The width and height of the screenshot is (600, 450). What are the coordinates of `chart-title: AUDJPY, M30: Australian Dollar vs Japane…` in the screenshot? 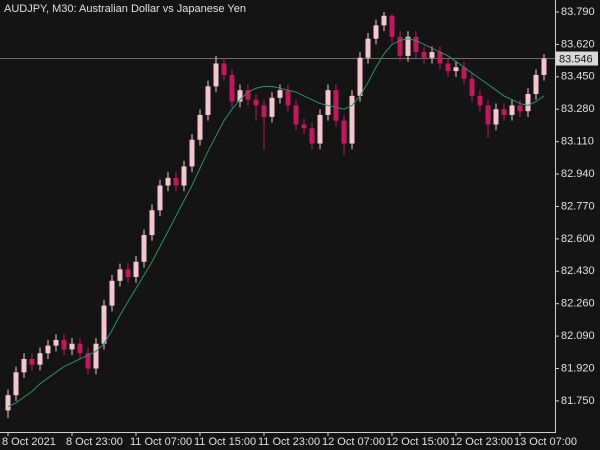 It's located at (125, 9).